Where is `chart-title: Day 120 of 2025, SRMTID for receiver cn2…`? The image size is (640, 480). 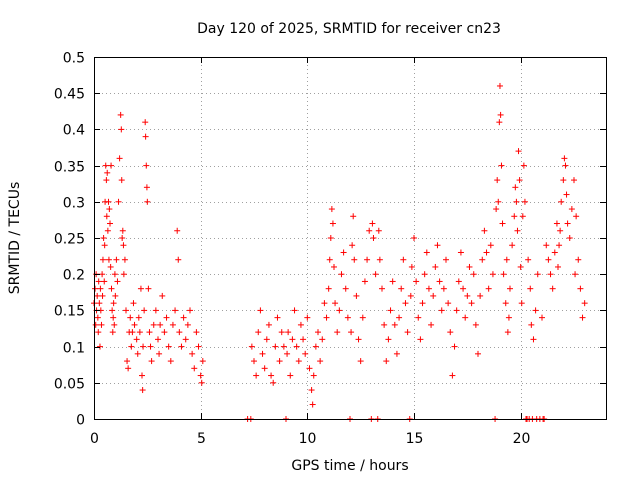 chart-title: Day 120 of 2025, SRMTID for receiver cn2… is located at coordinates (349, 29).